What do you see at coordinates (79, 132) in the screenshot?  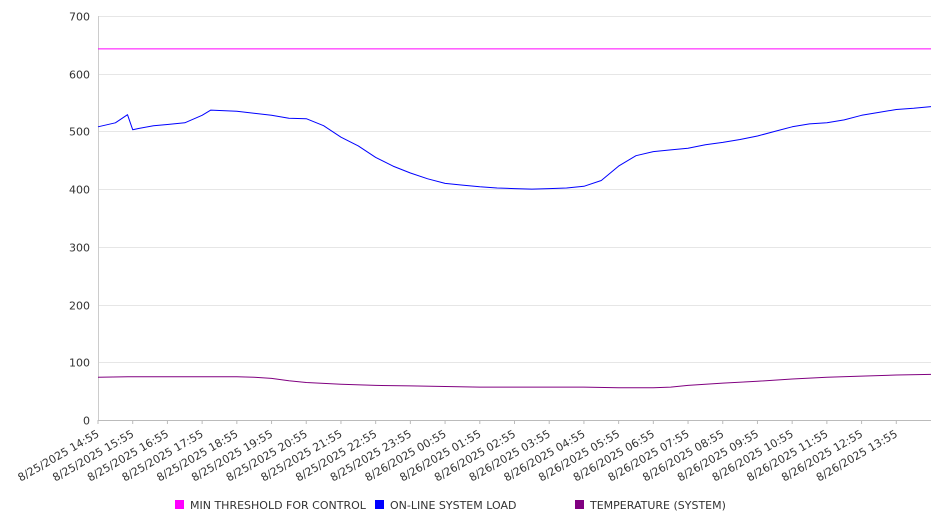 I see `y-tick-label: 500` at bounding box center [79, 132].